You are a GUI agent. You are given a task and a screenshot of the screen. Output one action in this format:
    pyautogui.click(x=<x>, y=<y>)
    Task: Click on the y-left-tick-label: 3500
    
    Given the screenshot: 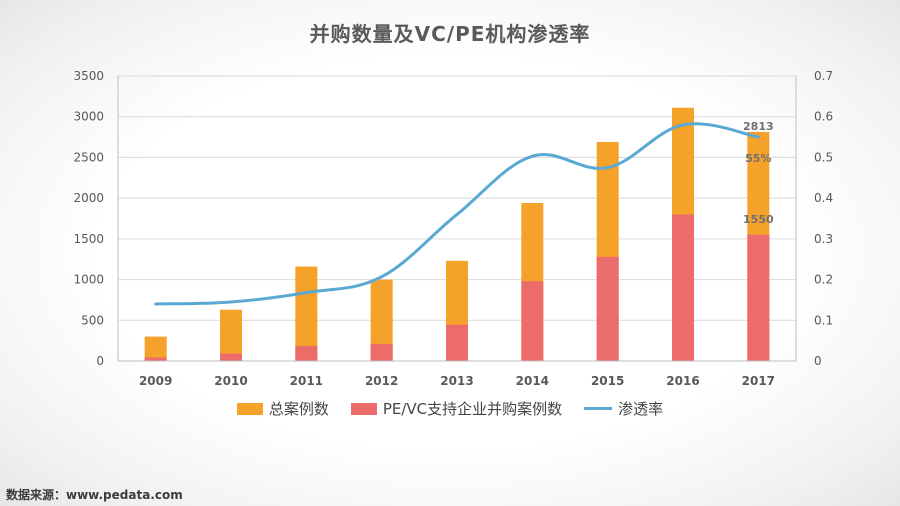 What is the action you would take?
    pyautogui.click(x=88, y=76)
    